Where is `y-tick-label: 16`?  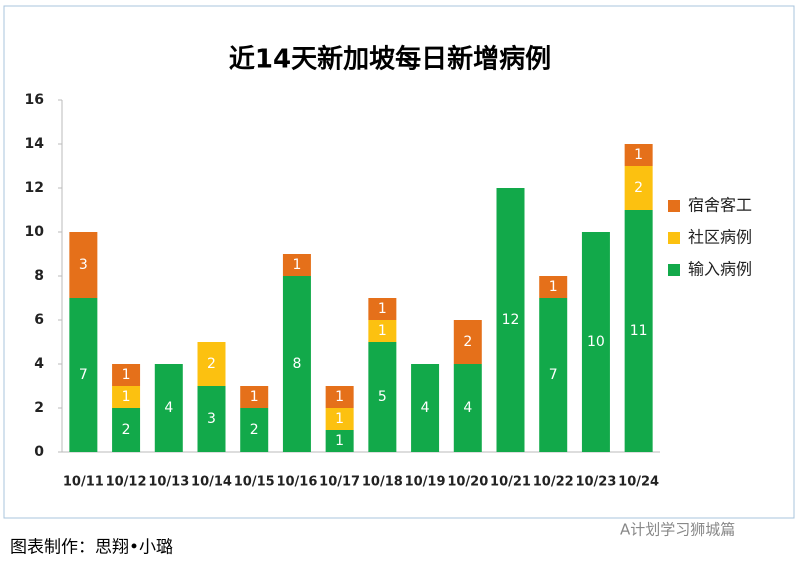
y-tick-label: 16 is located at coordinates (34, 100).